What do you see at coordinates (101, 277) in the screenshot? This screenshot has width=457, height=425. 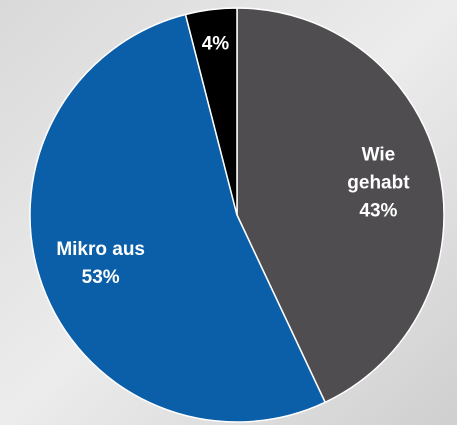 I see `value-label: 53%` at bounding box center [101, 277].